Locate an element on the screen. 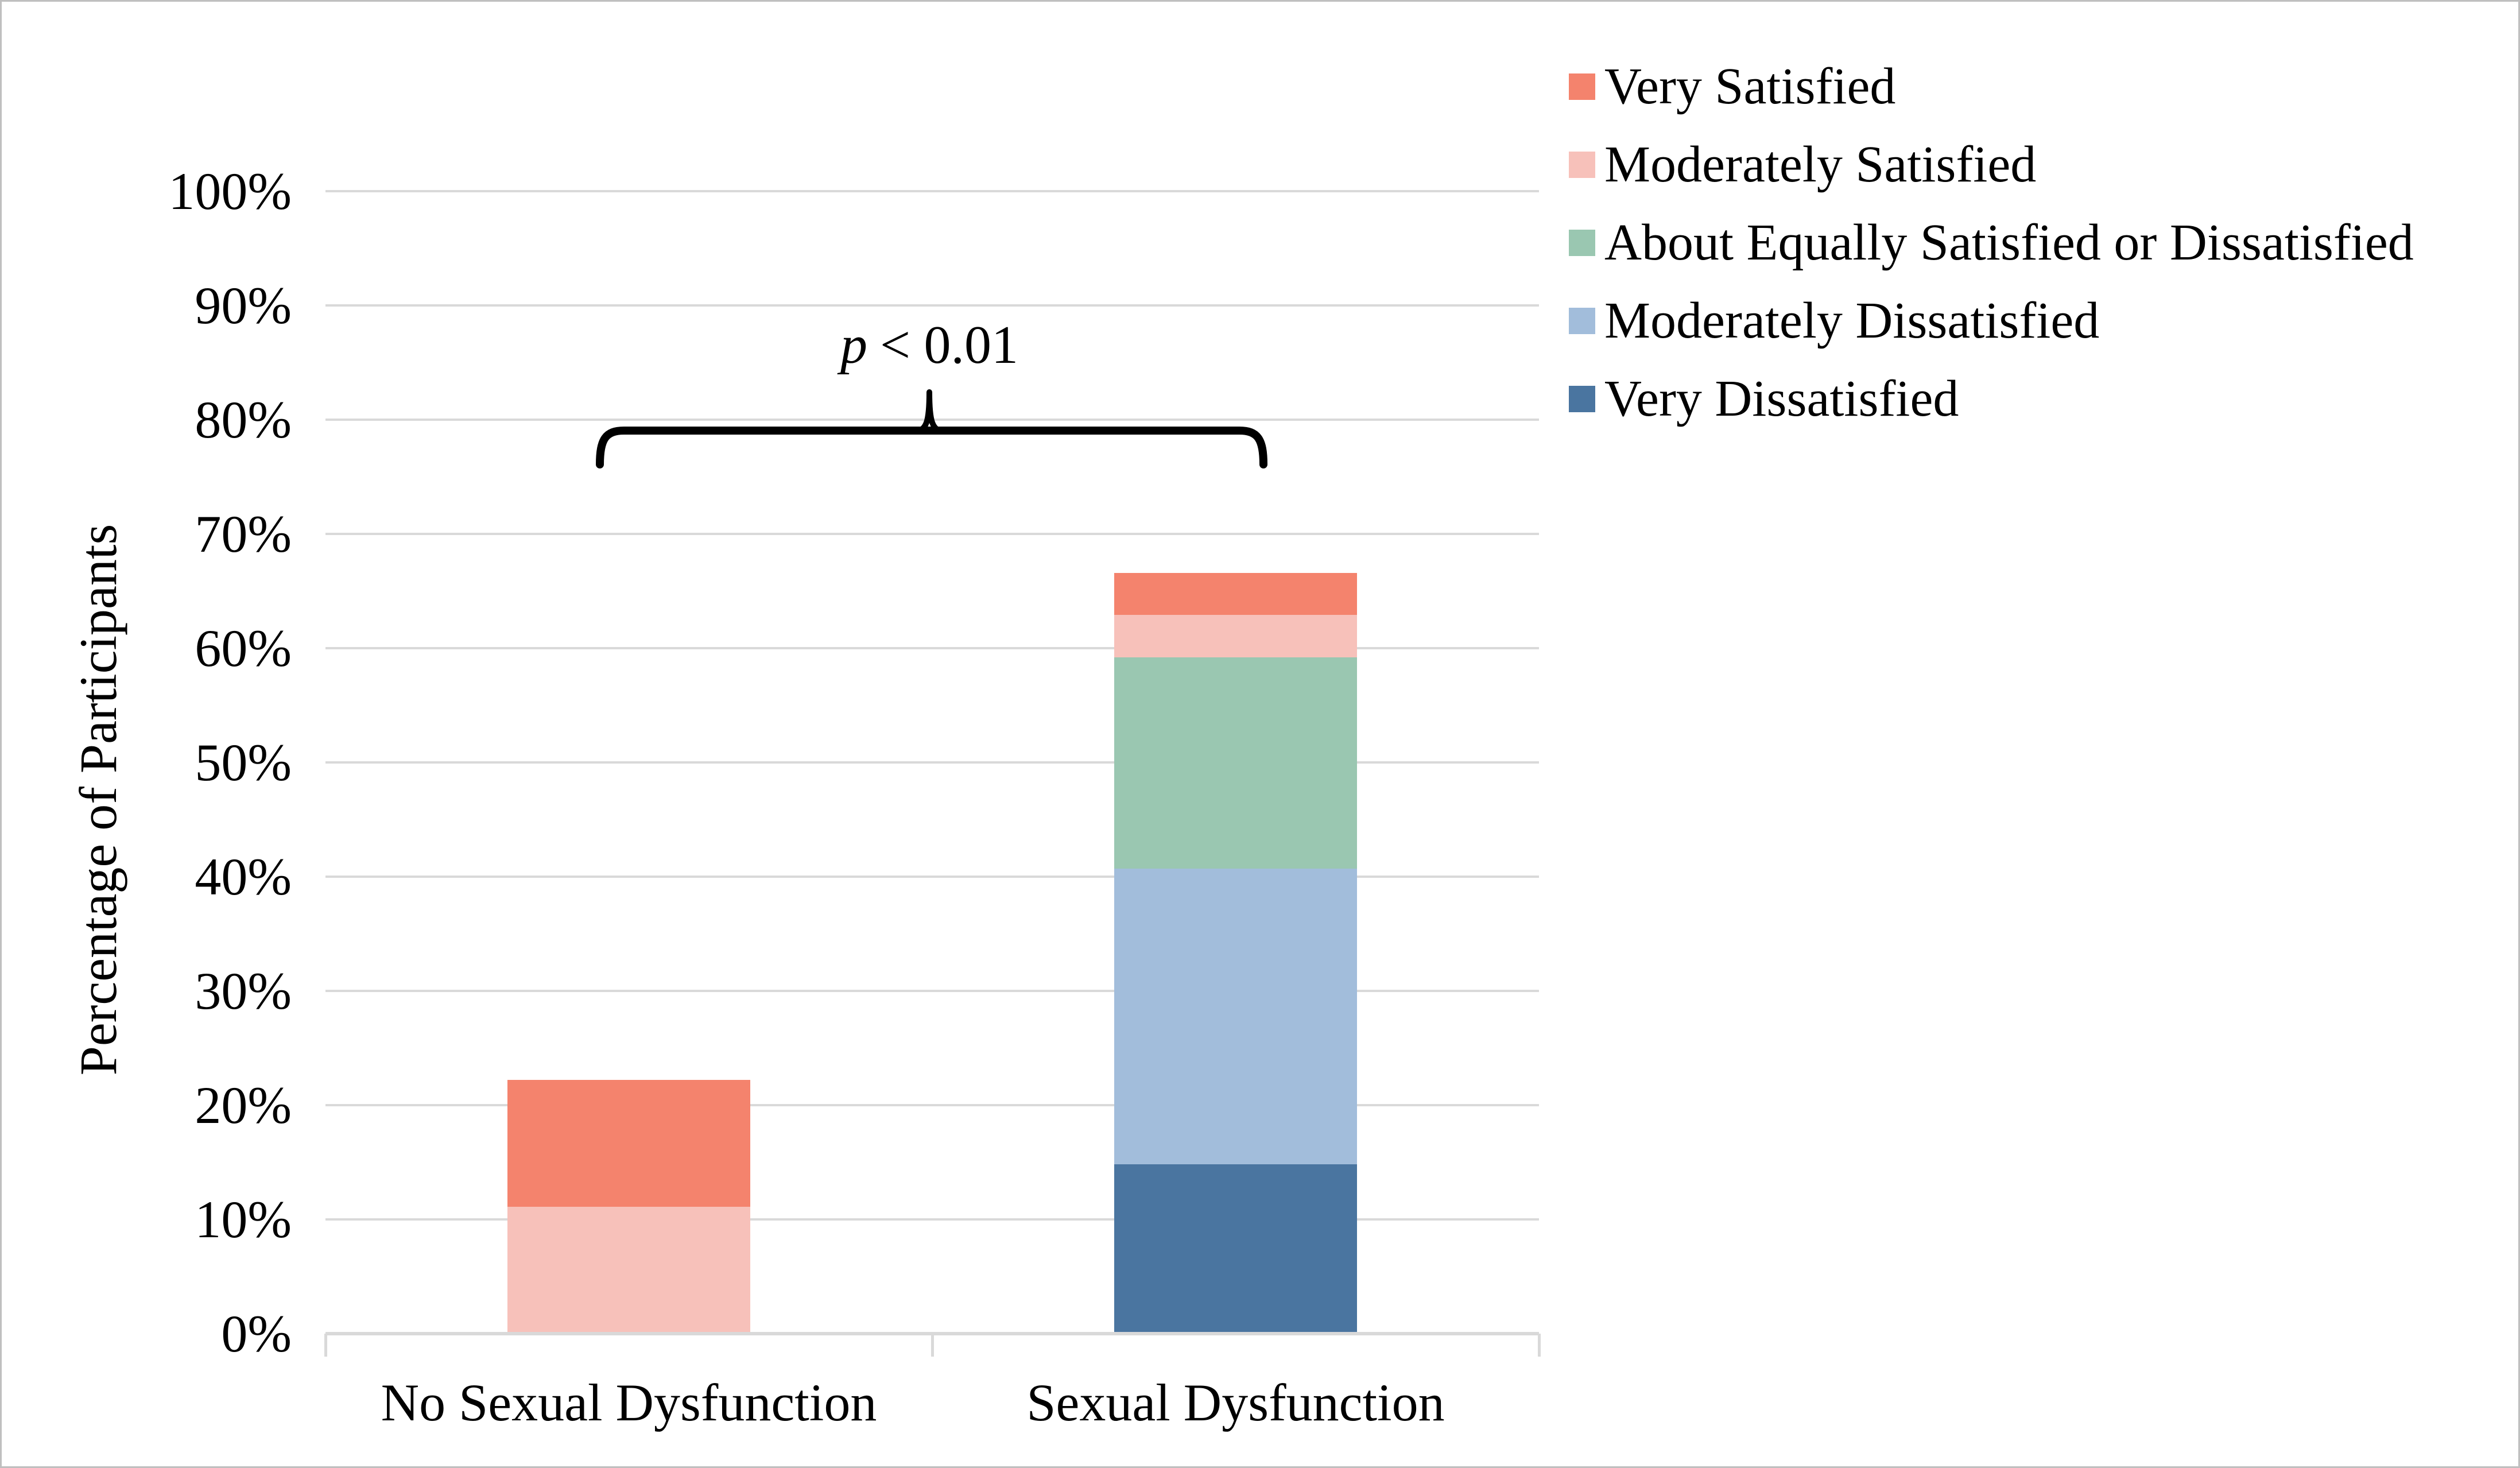 Image resolution: width=2520 pixels, height=1468 pixels. y-tick-label: 10% is located at coordinates (243, 1220).